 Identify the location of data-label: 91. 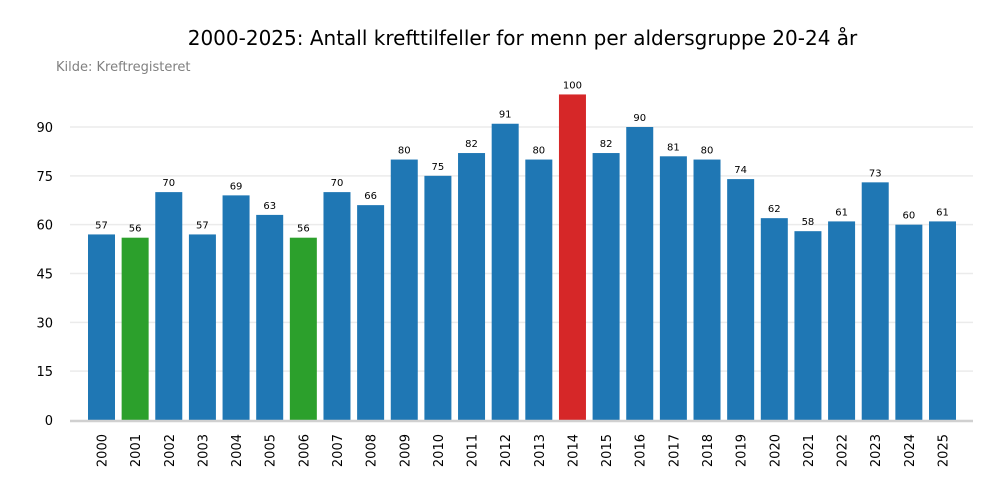
(505, 115).